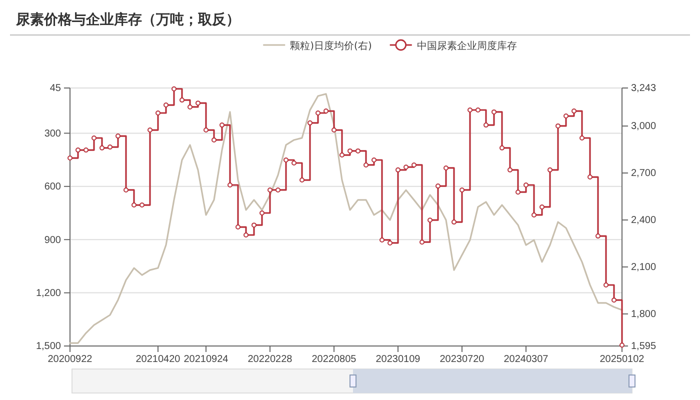 The height and width of the screenshot is (400, 700). What do you see at coordinates (643, 314) in the screenshot?
I see `y2-tick-label: 1,800` at bounding box center [643, 314].